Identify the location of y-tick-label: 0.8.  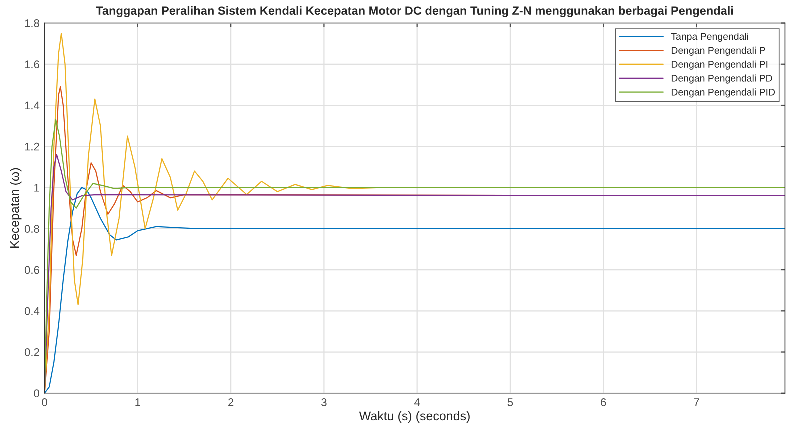
(32, 229).